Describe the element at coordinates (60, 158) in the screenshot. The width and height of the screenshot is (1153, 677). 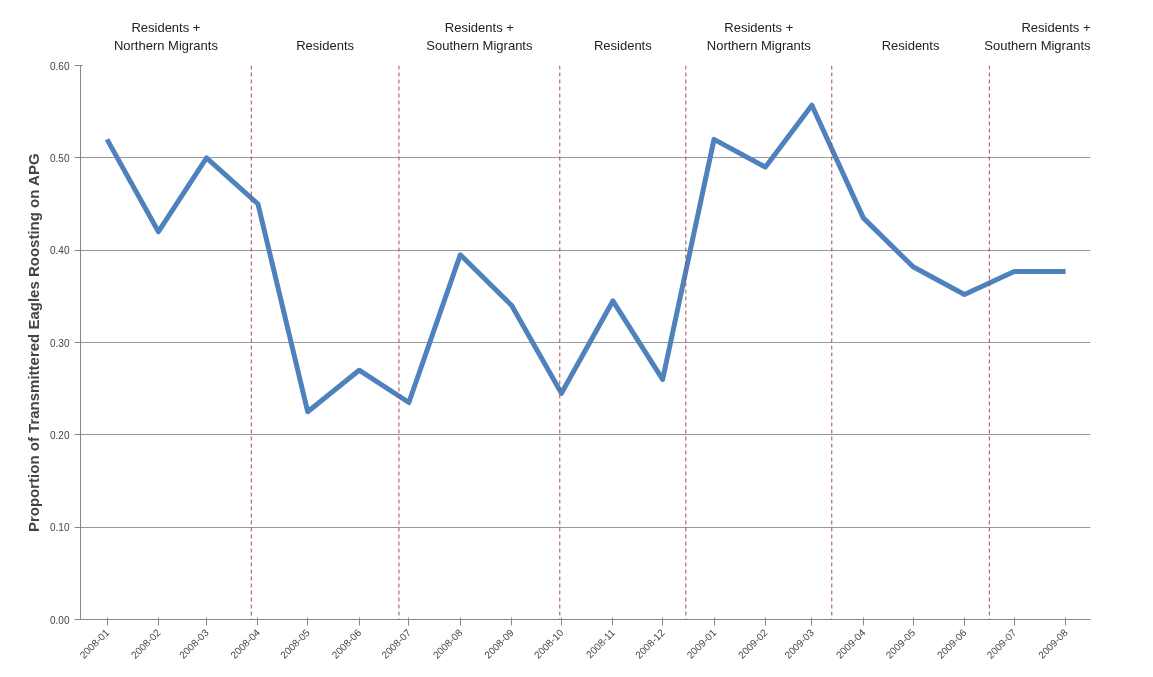
I see `y-tick-label: 0.50` at that location.